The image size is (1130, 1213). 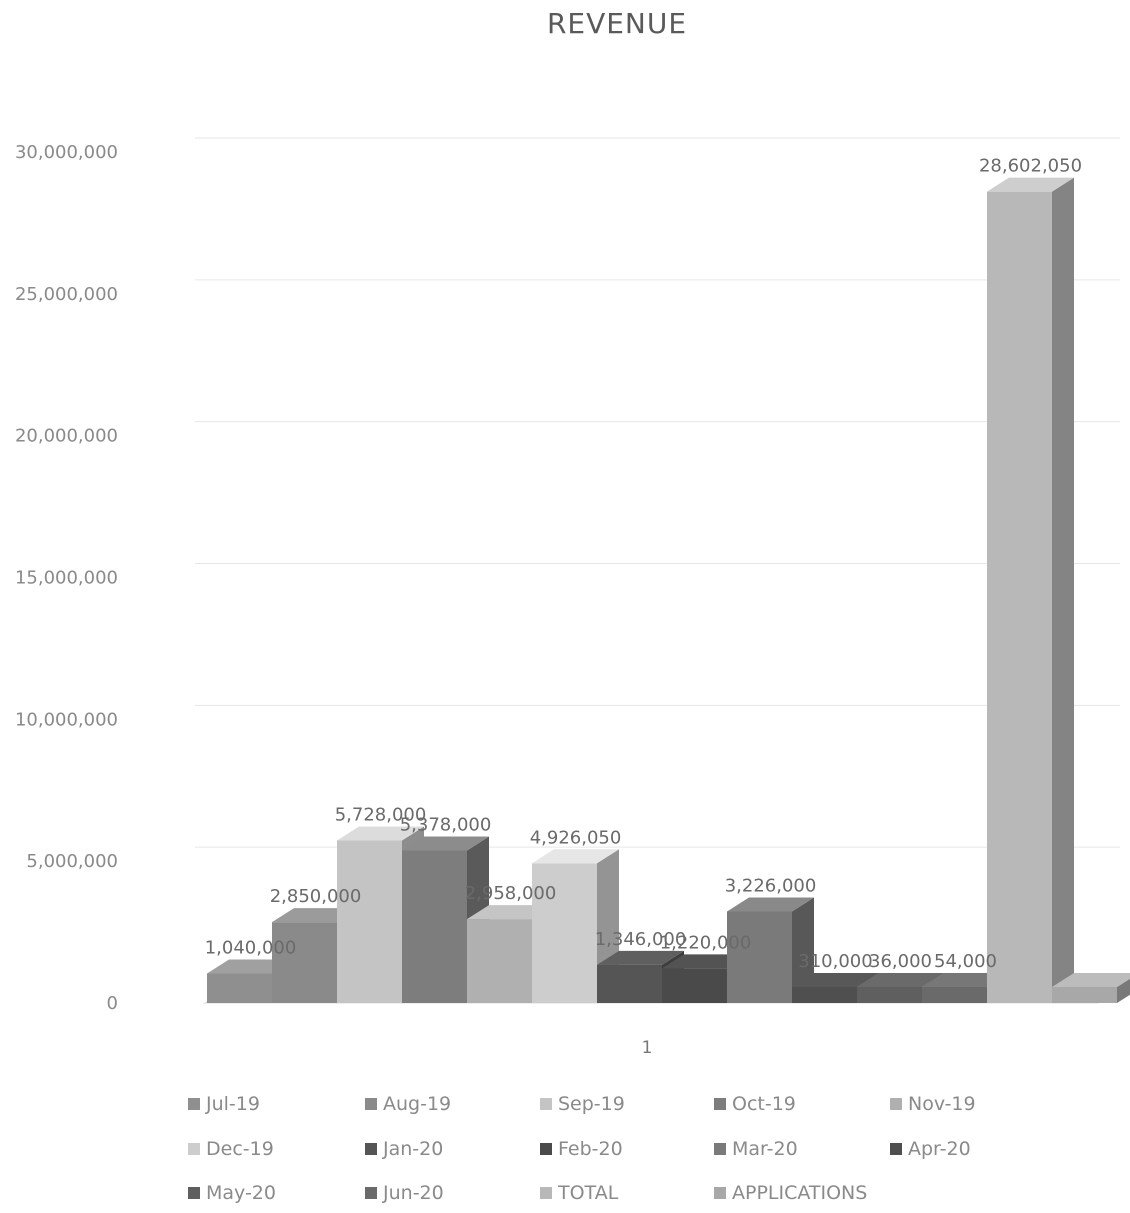 I want to click on data-label-jul-19: 1,040,000, so click(x=251, y=947).